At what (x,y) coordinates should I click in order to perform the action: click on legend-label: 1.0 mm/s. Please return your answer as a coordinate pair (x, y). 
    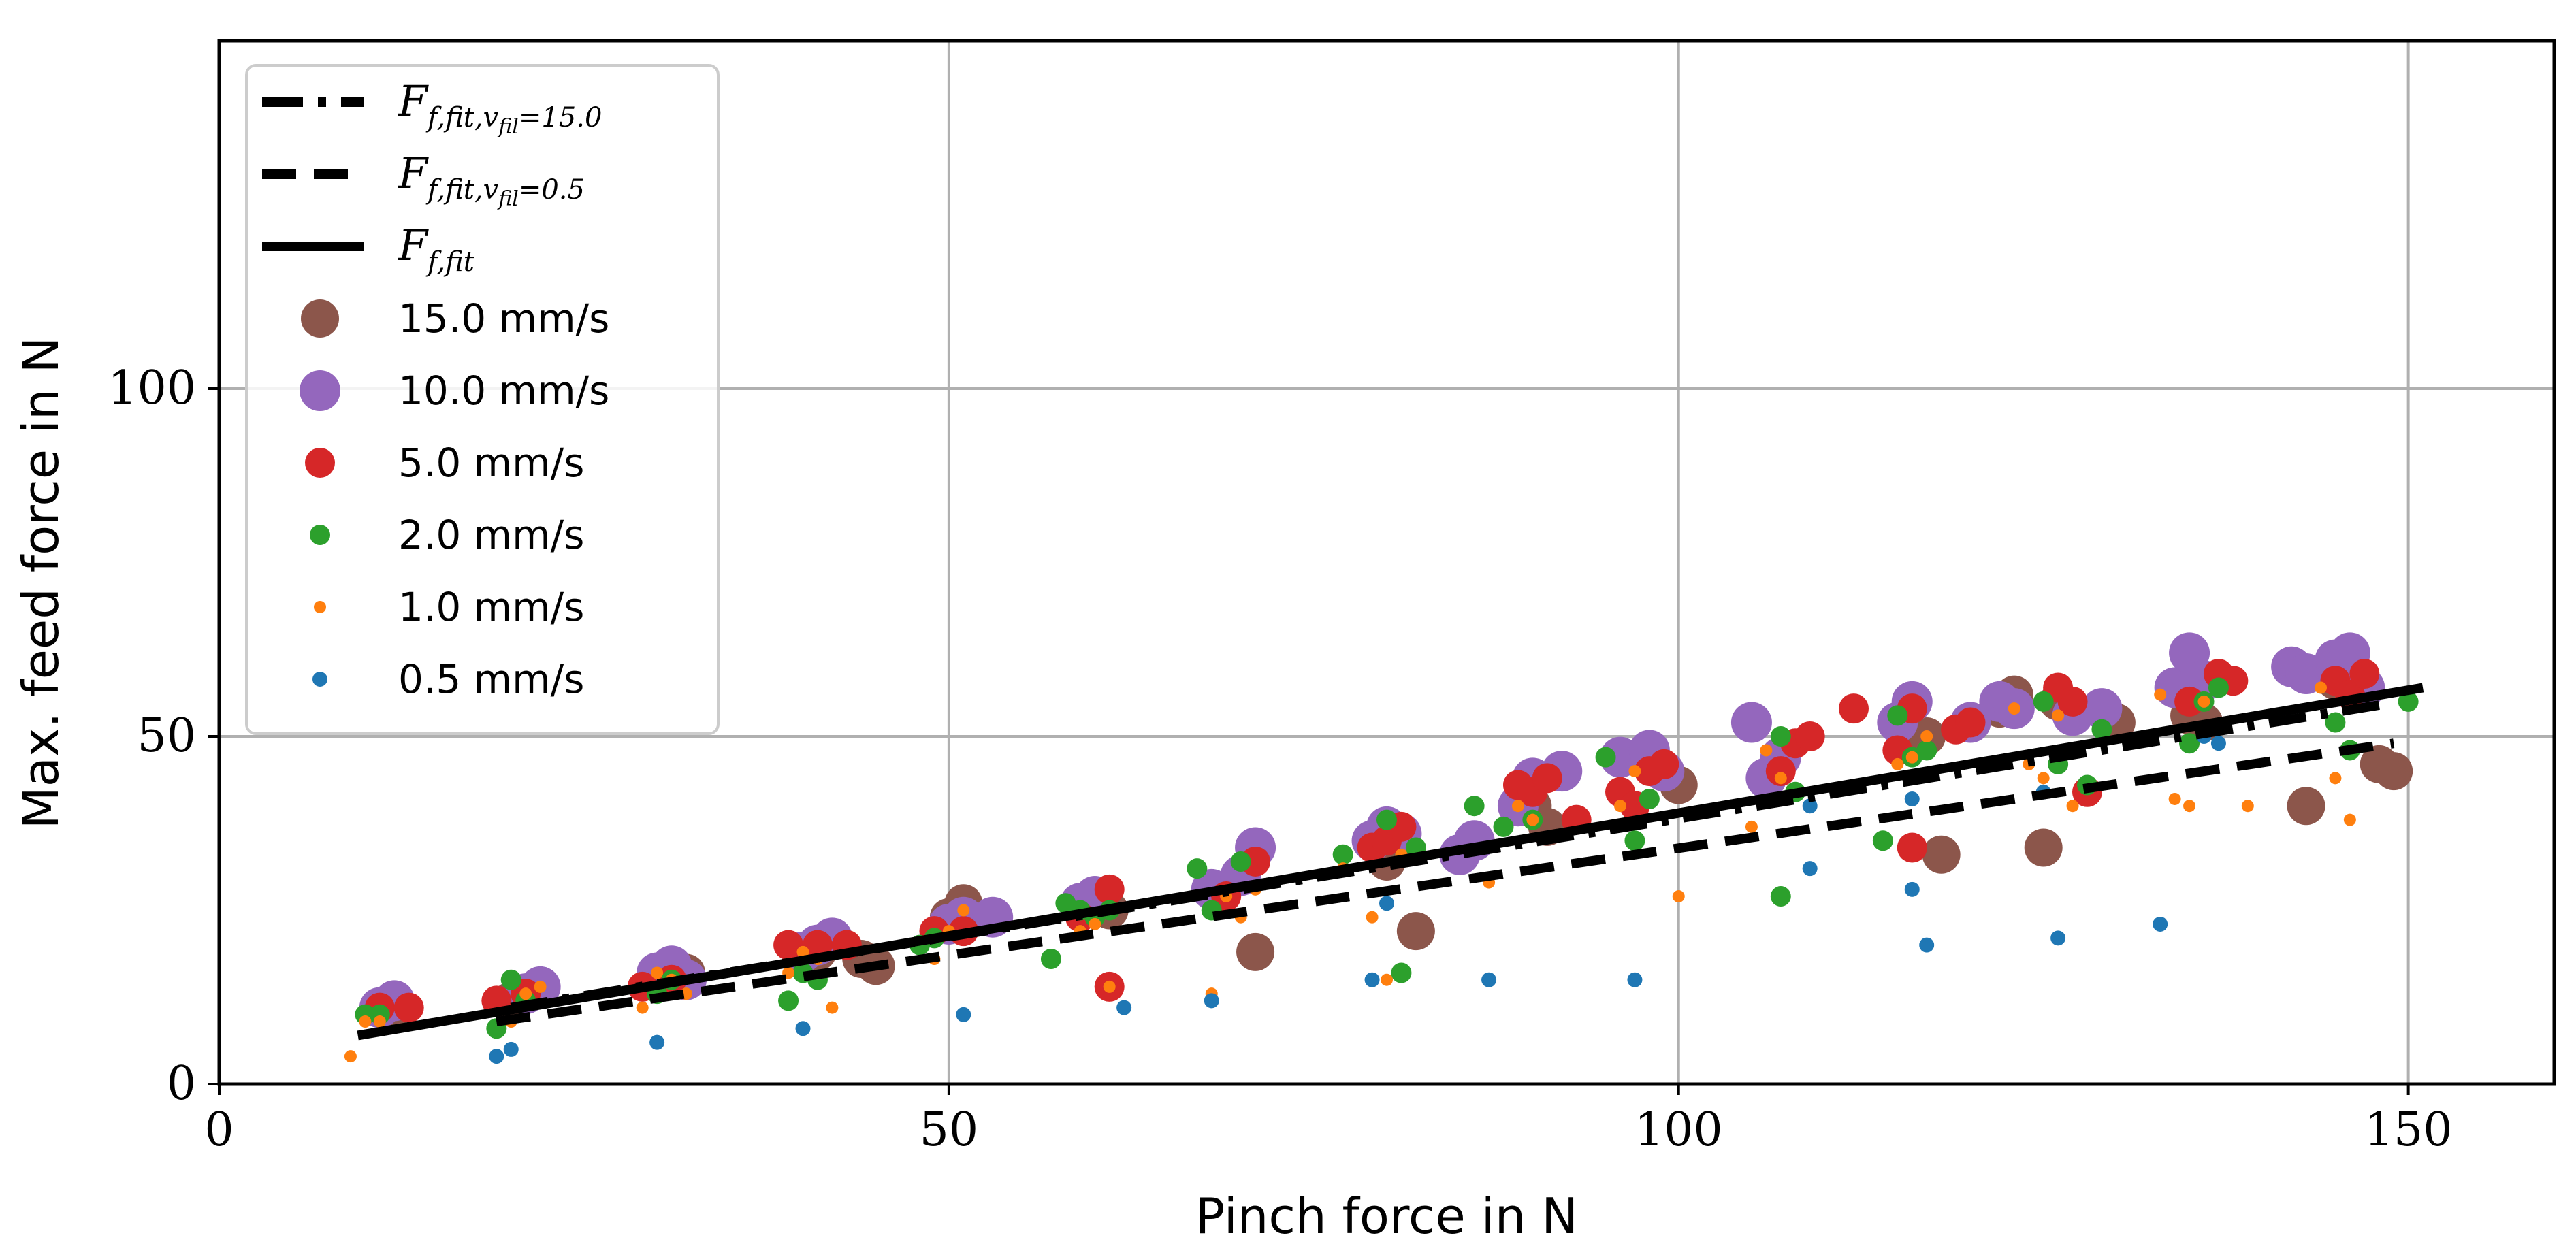
    Looking at the image, I should click on (491, 607).